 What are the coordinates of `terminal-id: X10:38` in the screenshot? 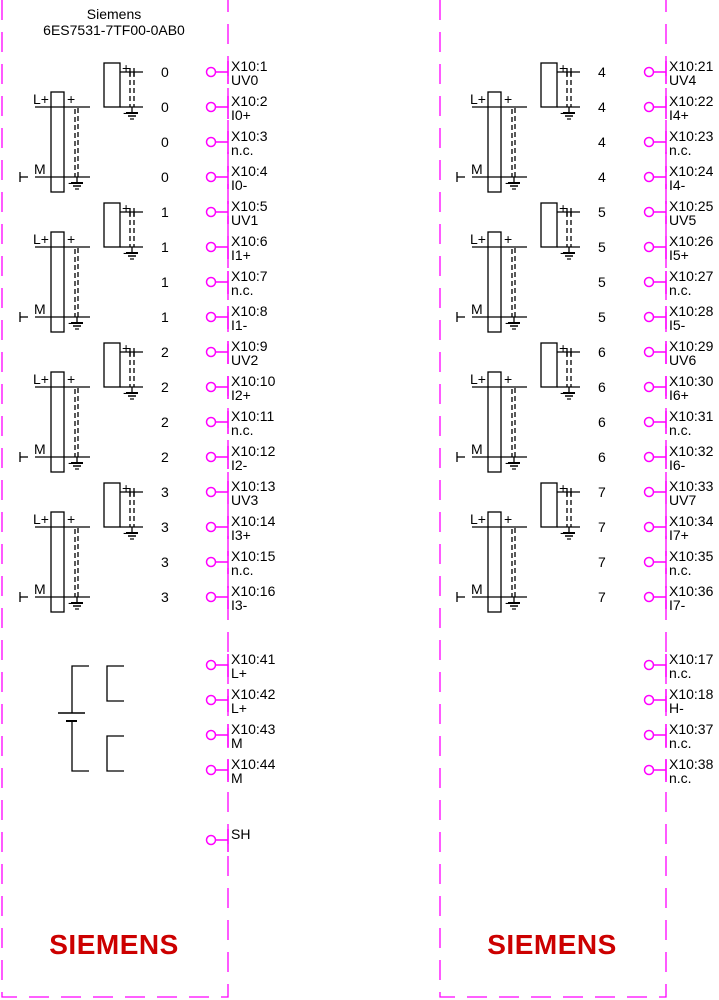 It's located at (691, 764).